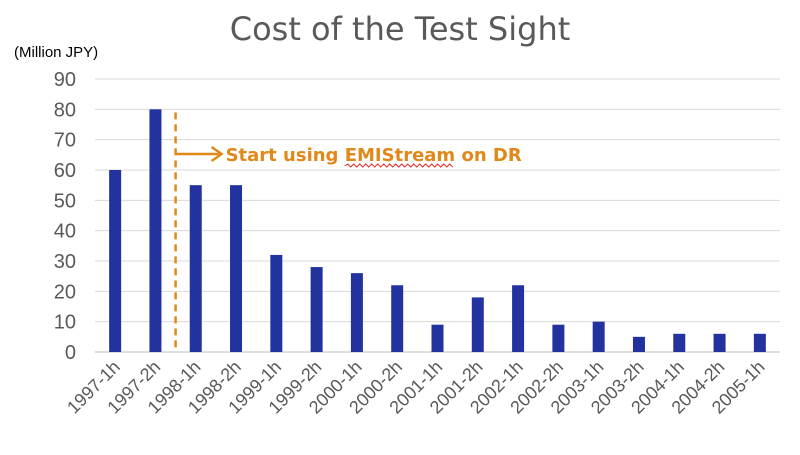  Describe the element at coordinates (217, 154) in the screenshot. I see `annotation-arrow-head` at that location.